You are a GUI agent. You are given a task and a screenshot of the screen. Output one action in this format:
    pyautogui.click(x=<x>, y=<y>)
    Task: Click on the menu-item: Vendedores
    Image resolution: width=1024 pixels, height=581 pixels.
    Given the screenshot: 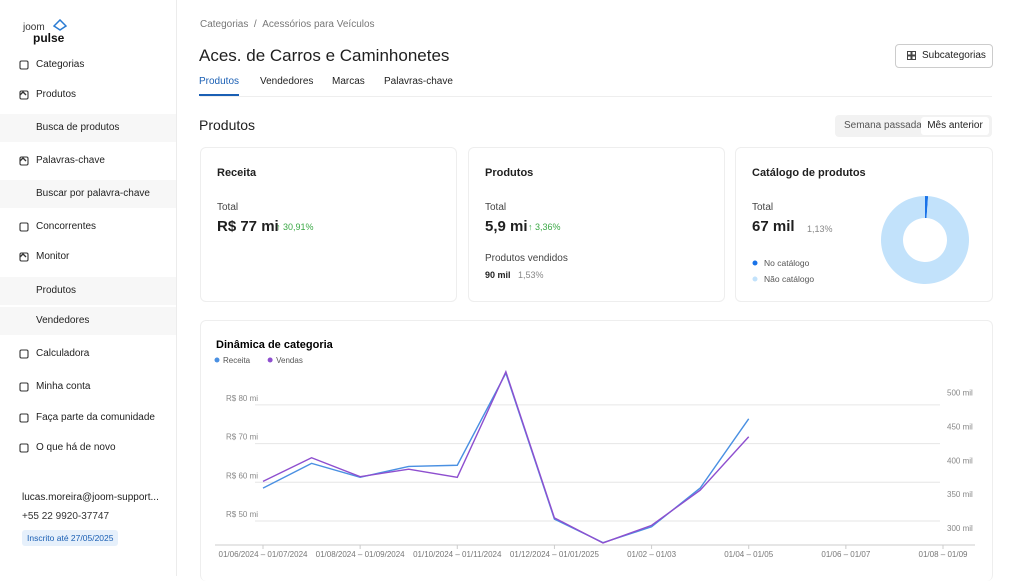 What is the action you would take?
    pyautogui.click(x=88, y=321)
    